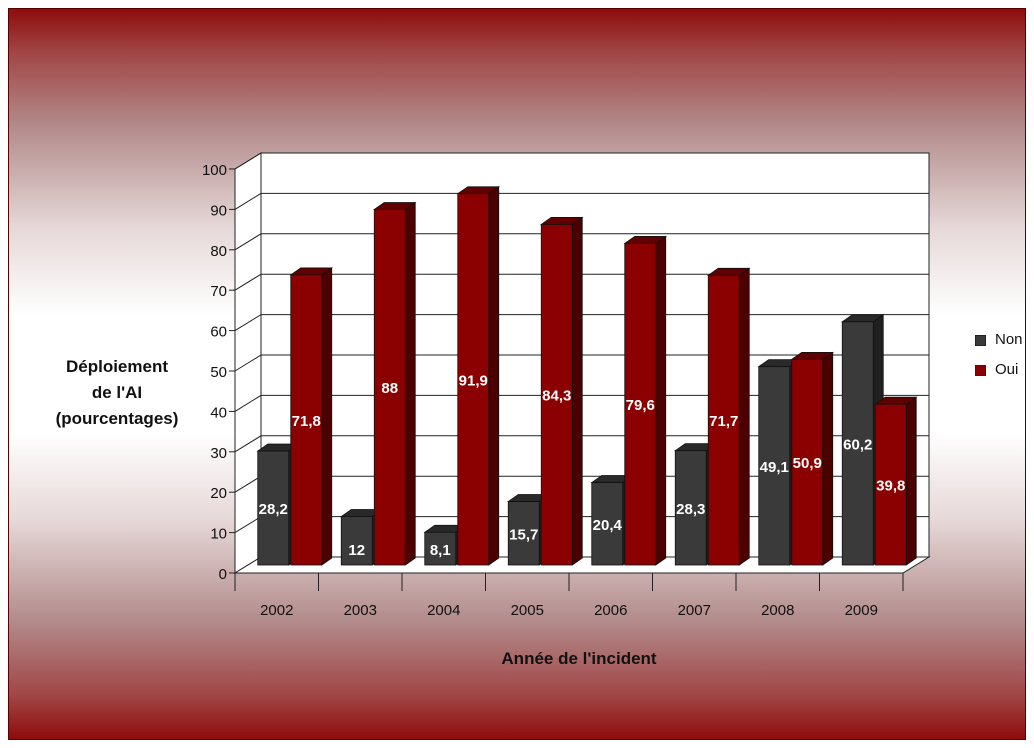 The width and height of the screenshot is (1034, 748). I want to click on y-axis-title-line-1: Déploiement, so click(117, 366).